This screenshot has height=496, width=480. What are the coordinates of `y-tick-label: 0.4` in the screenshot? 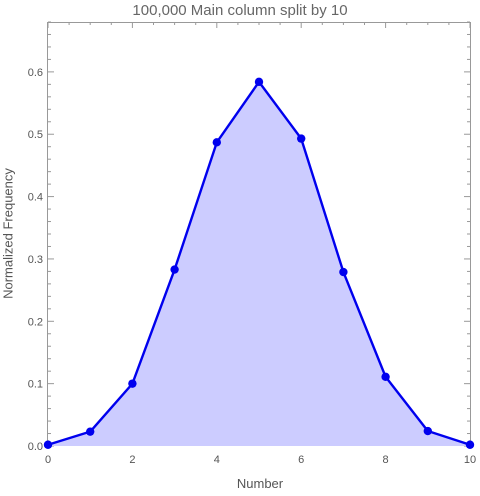 It's located at (35, 198).